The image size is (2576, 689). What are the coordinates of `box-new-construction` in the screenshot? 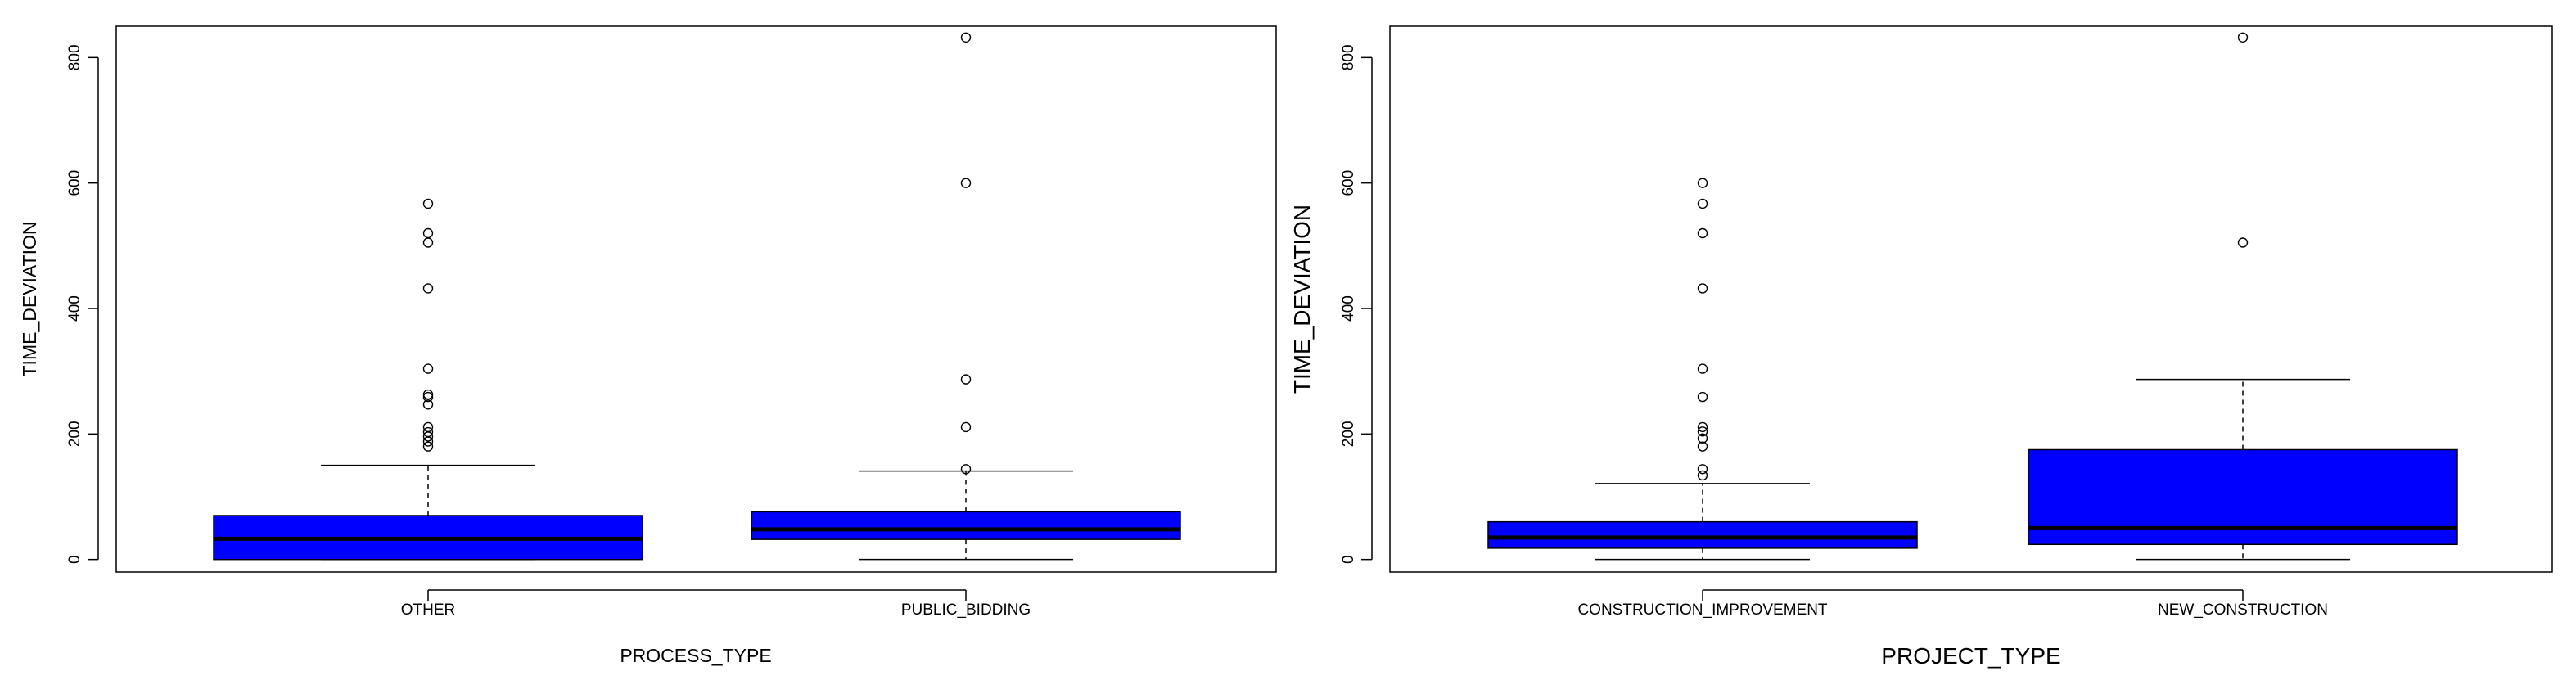 It's located at (2243, 296).